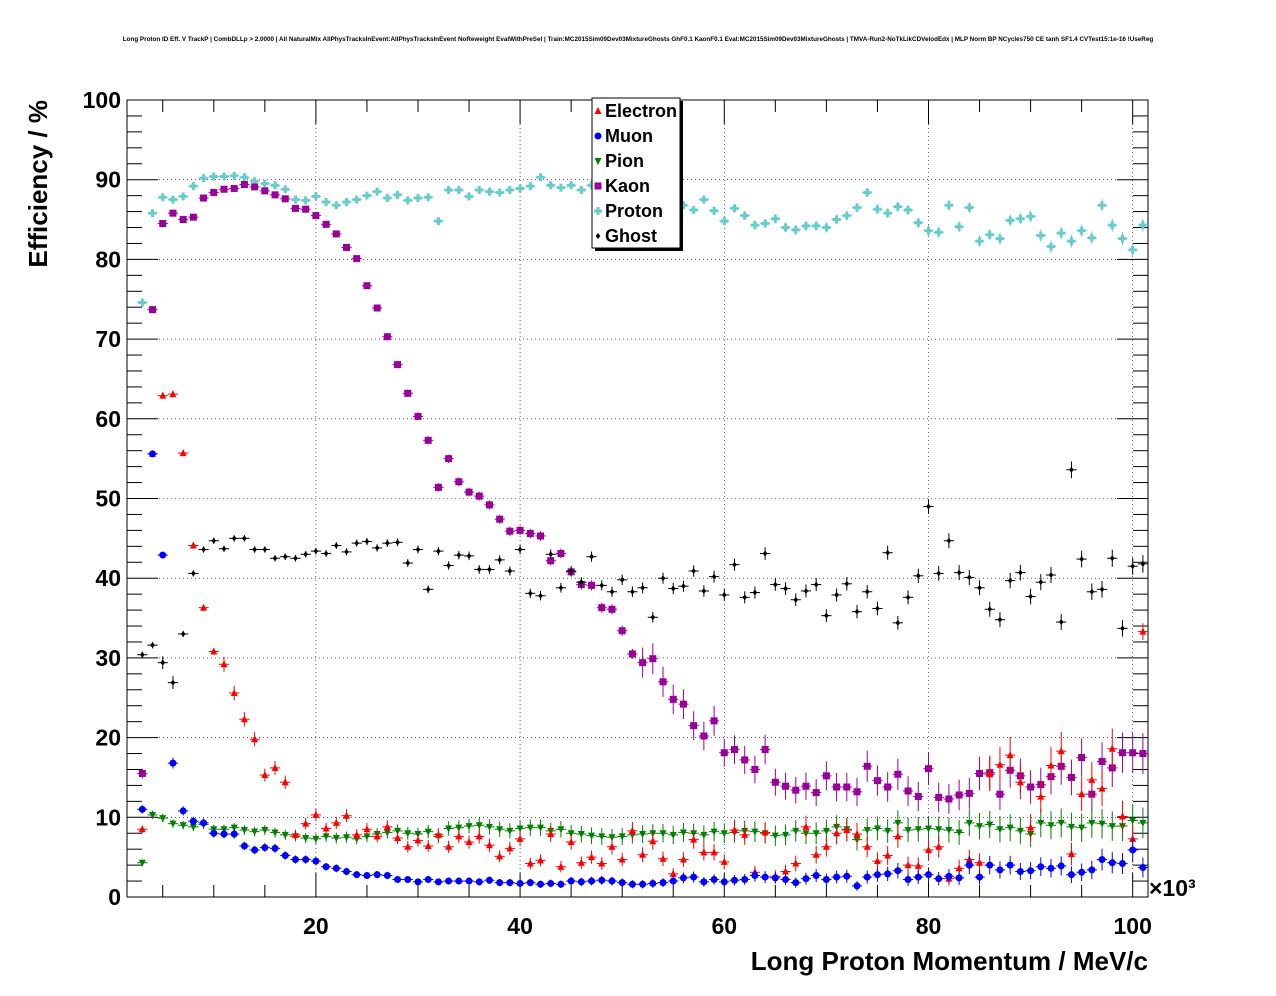 The image size is (1276, 996). What do you see at coordinates (949, 961) in the screenshot?
I see `x-axis-title: Long Proton Momentum / MeV/c` at bounding box center [949, 961].